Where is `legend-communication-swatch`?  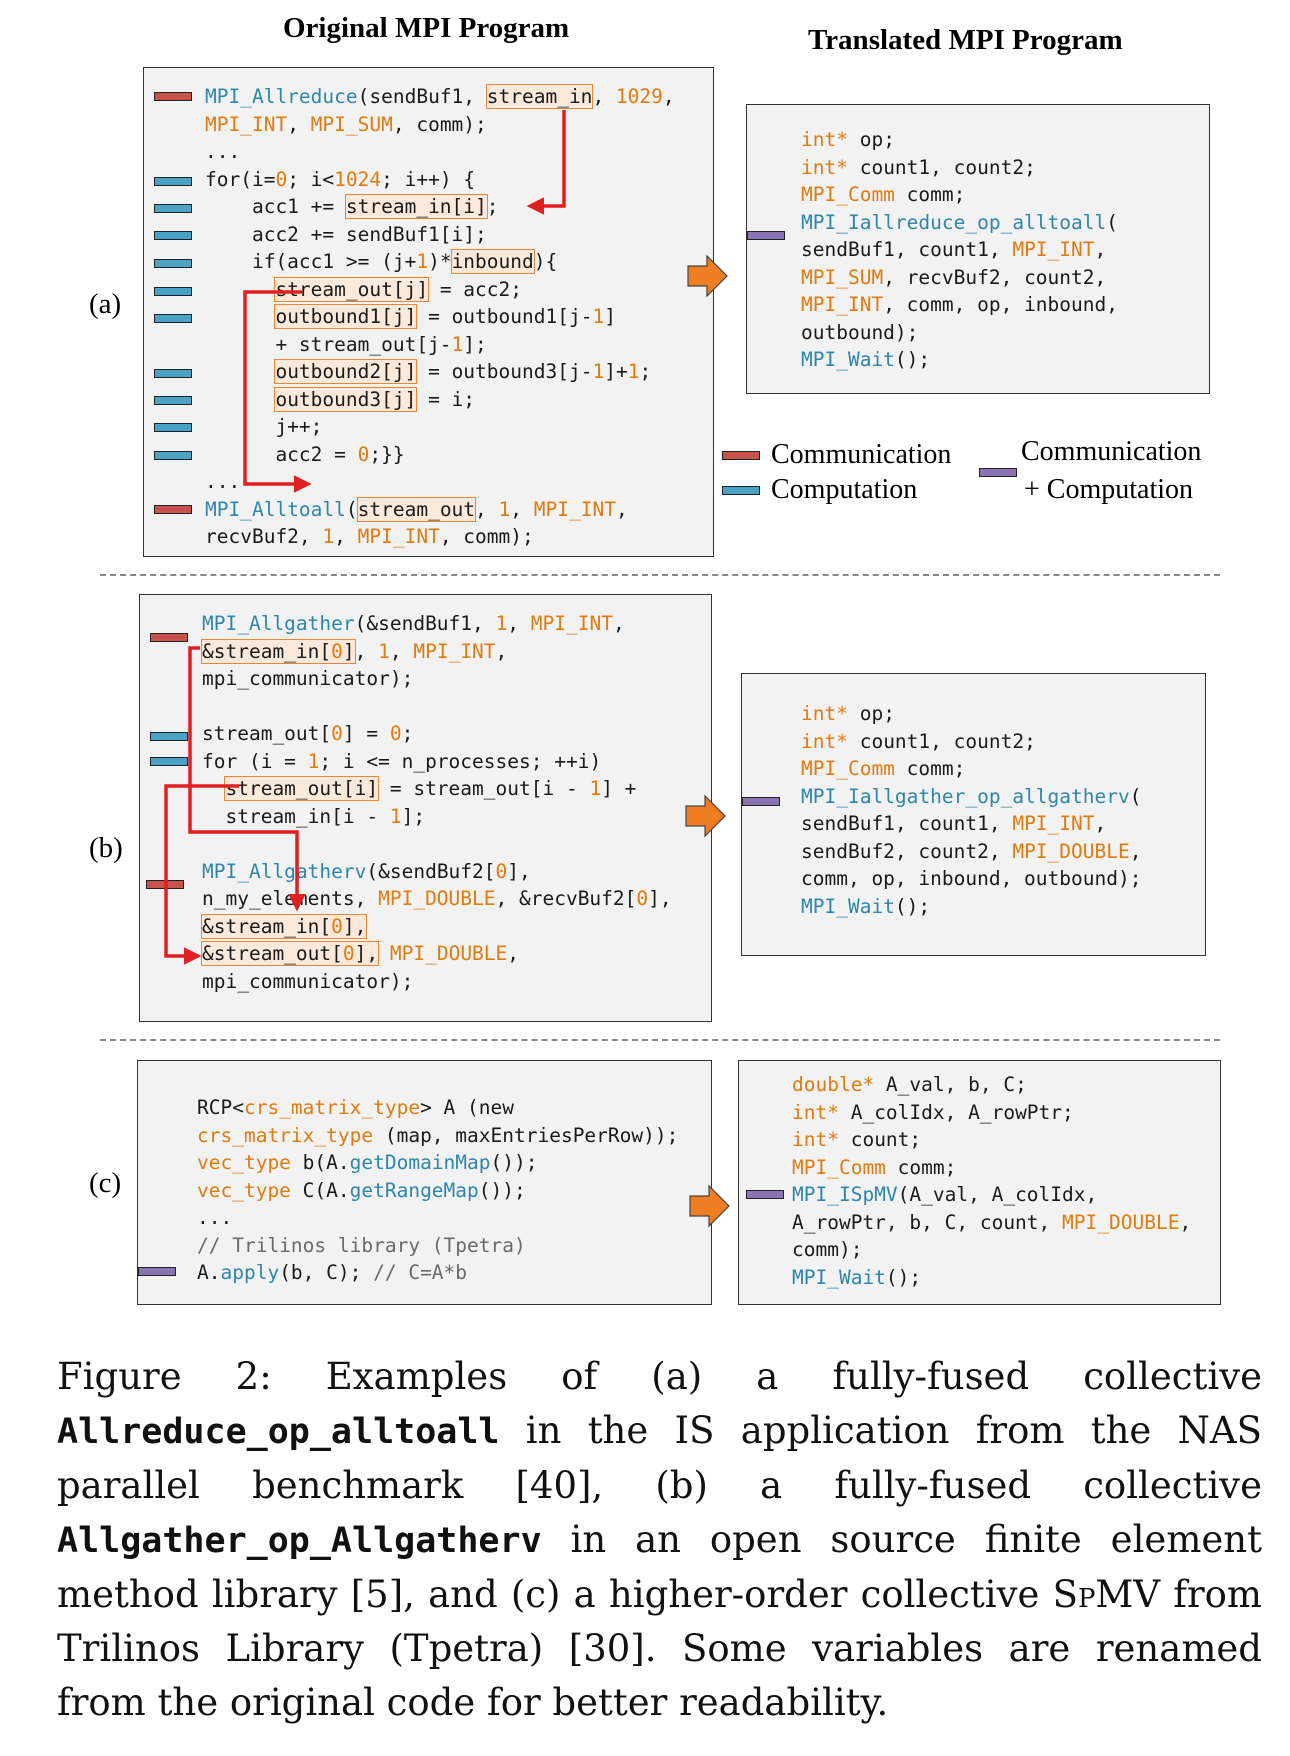 legend-communication-swatch is located at coordinates (741, 455).